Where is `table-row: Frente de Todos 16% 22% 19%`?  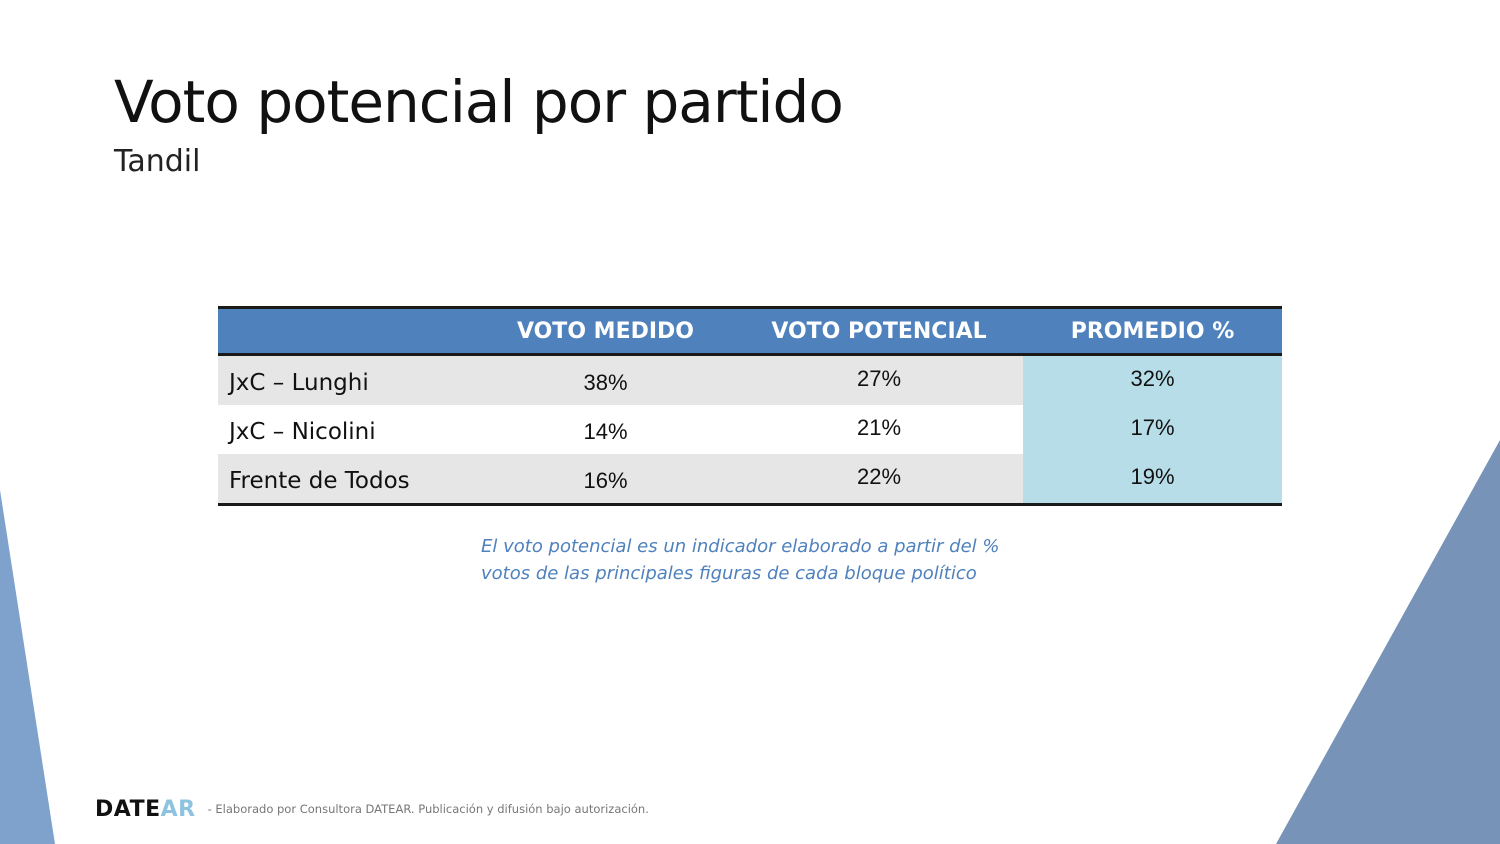 table-row: Frente de Todos 16% 22% 19% is located at coordinates (750, 479).